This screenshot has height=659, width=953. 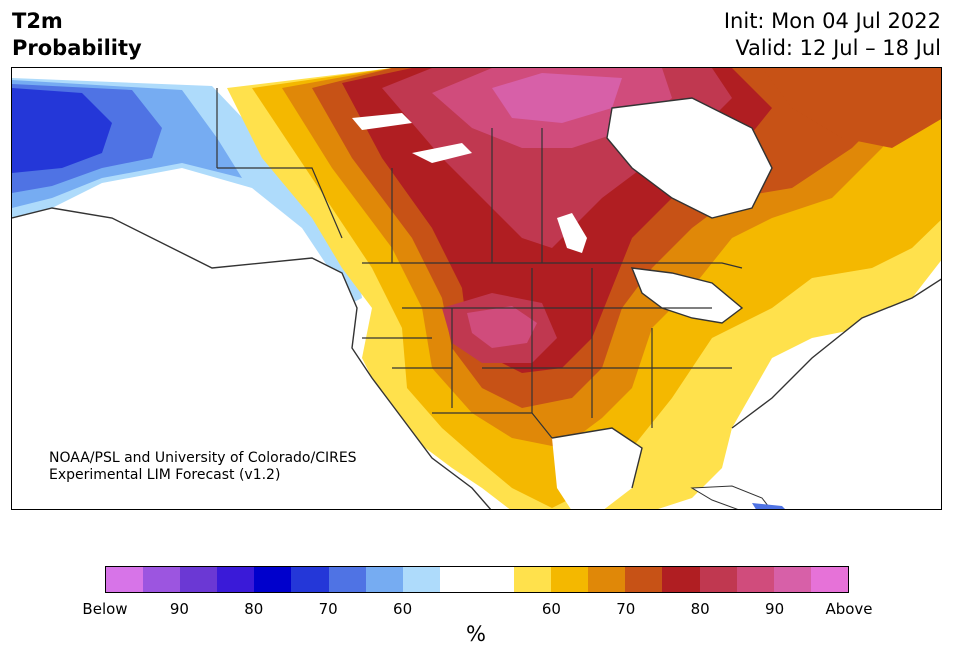 I want to click on colorbar-tick-label: Below, so click(x=105, y=609).